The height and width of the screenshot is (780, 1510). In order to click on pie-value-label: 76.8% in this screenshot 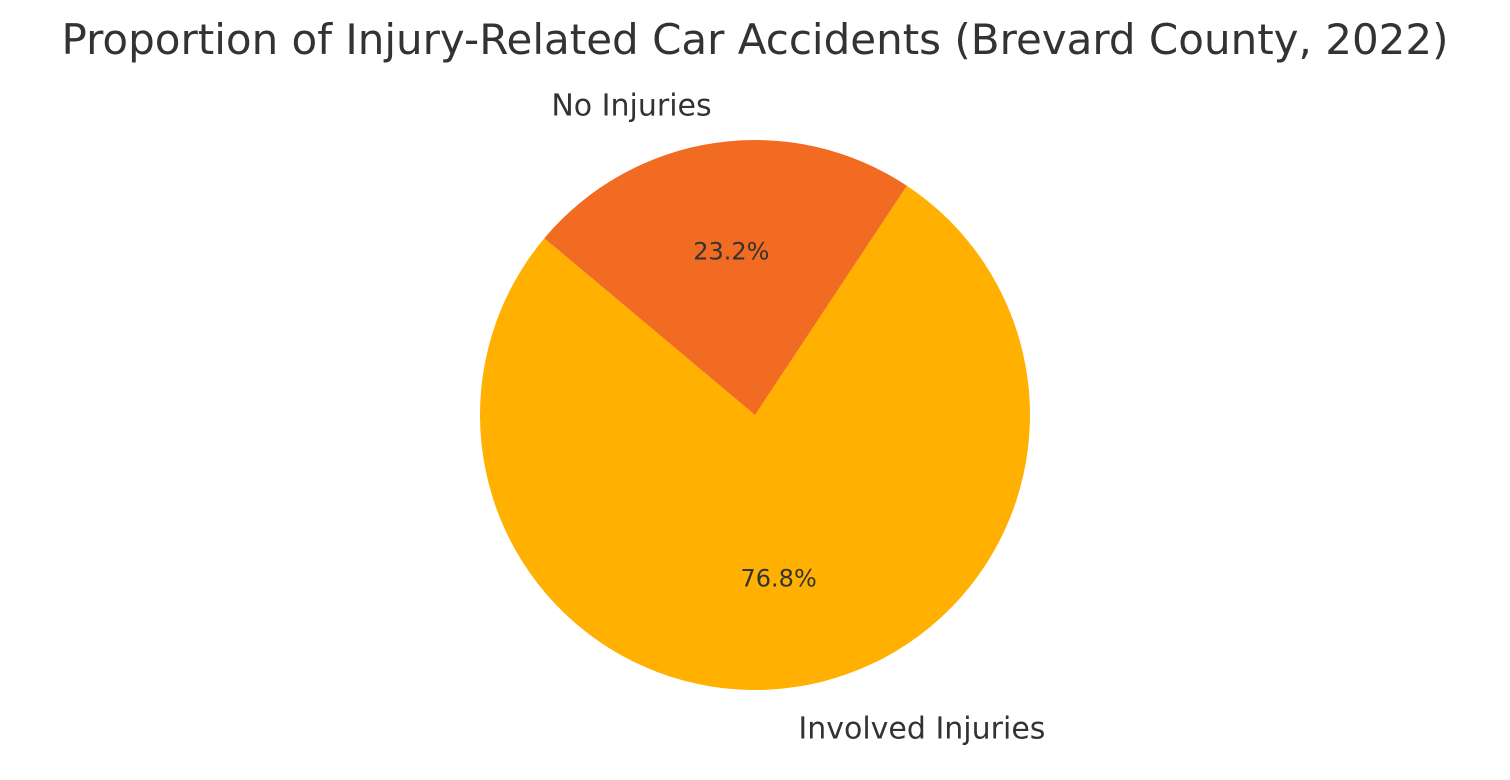, I will do `click(779, 578)`.